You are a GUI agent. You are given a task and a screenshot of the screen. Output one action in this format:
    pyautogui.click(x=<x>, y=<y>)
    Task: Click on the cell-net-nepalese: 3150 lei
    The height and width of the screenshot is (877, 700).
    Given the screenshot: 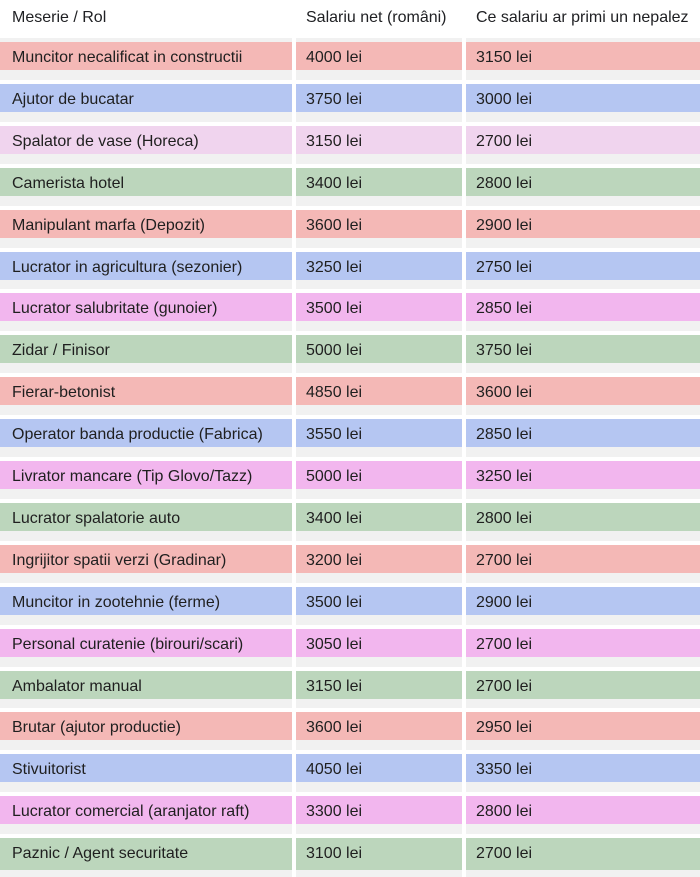 What is the action you would take?
    pyautogui.click(x=504, y=57)
    